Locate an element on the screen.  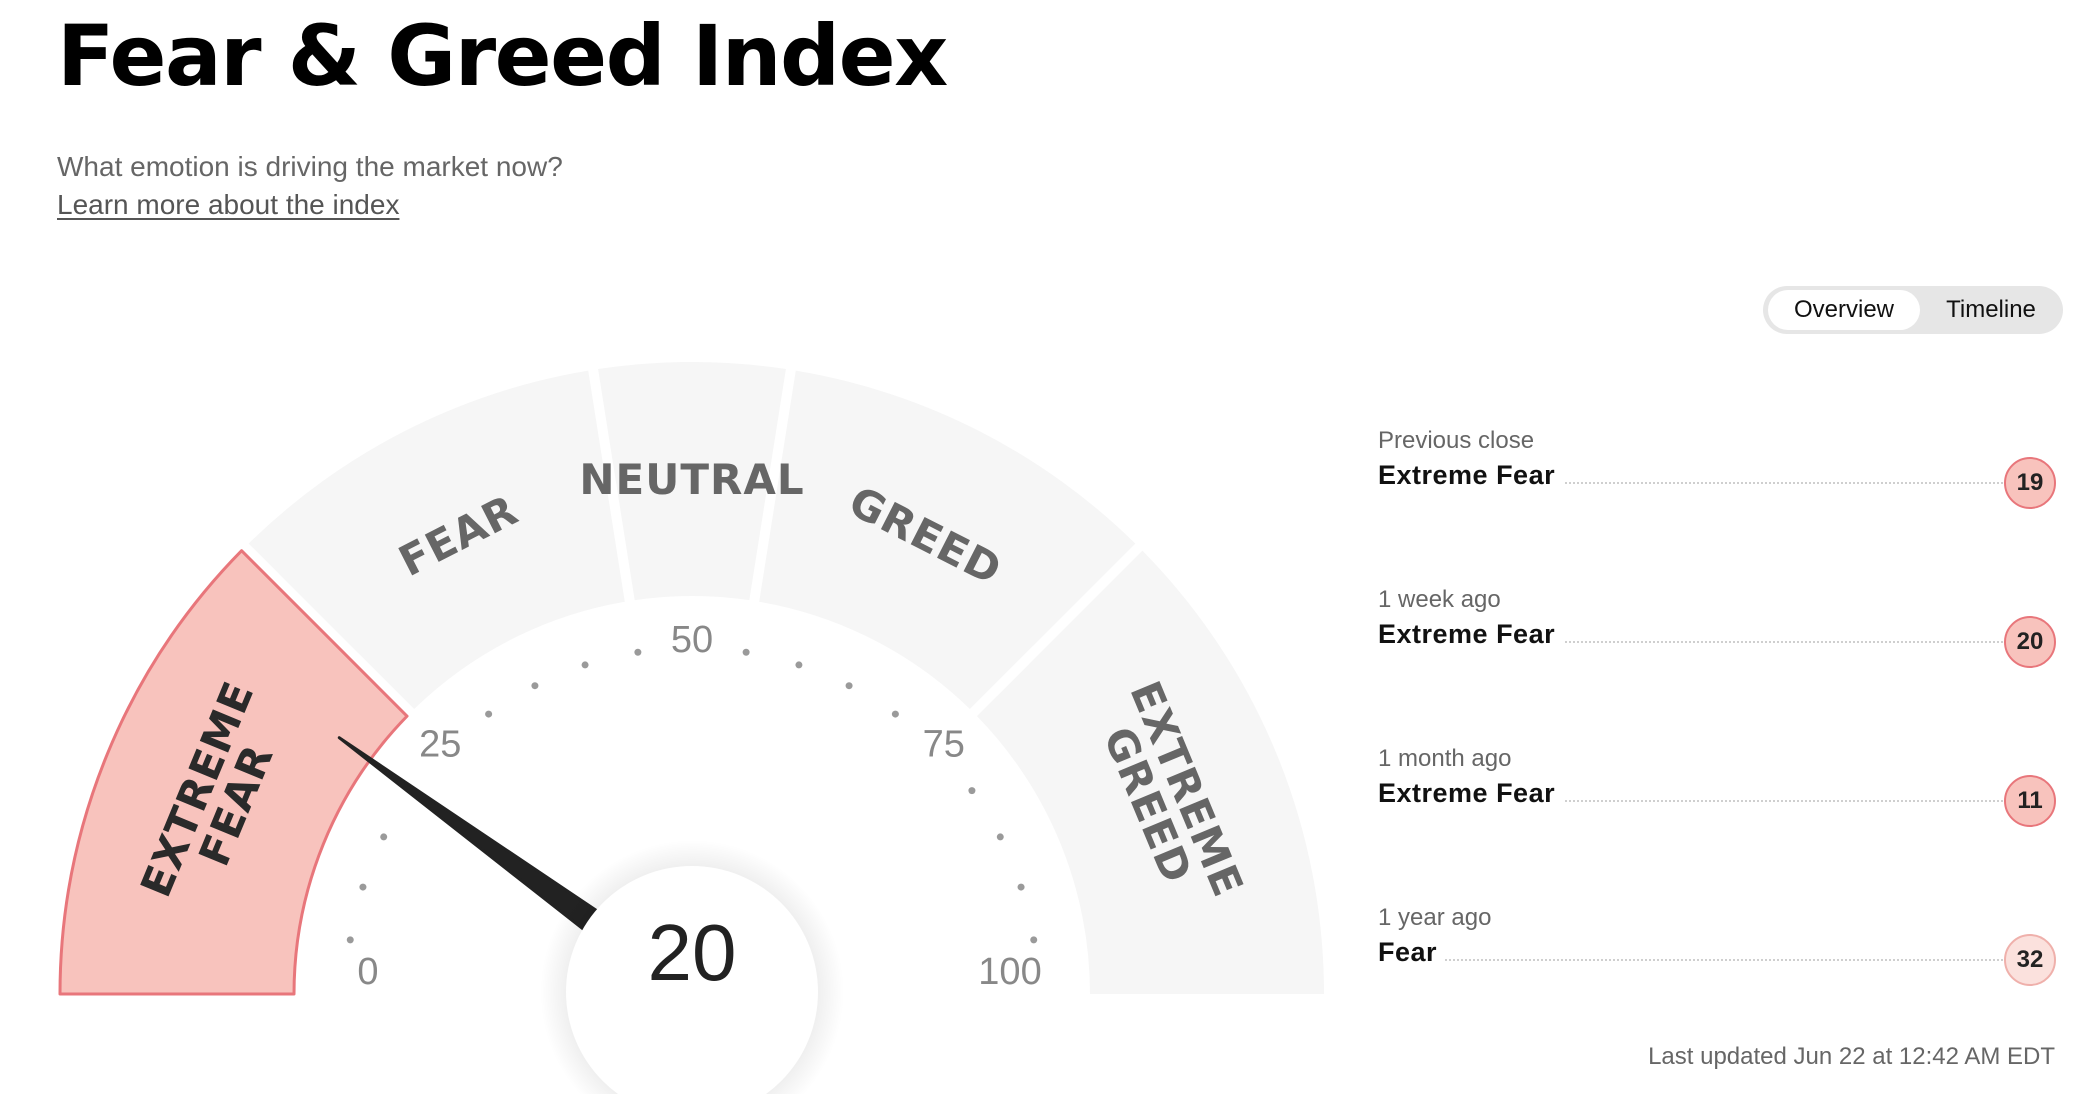
gauge-value: 20 is located at coordinates (692, 952).